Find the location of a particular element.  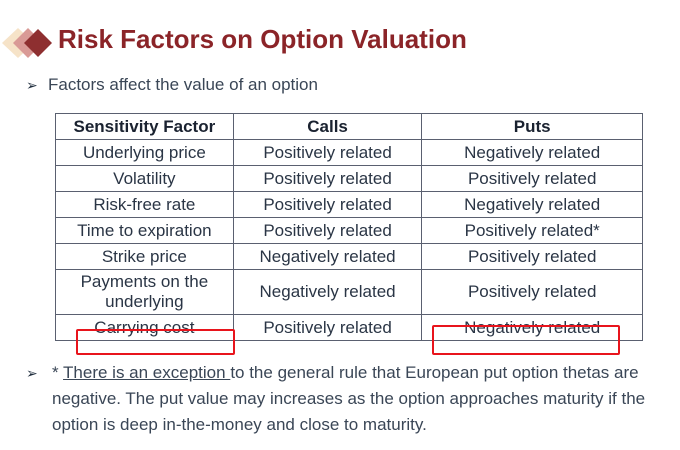

factor-cell: Time to expiration is located at coordinates (144, 230).